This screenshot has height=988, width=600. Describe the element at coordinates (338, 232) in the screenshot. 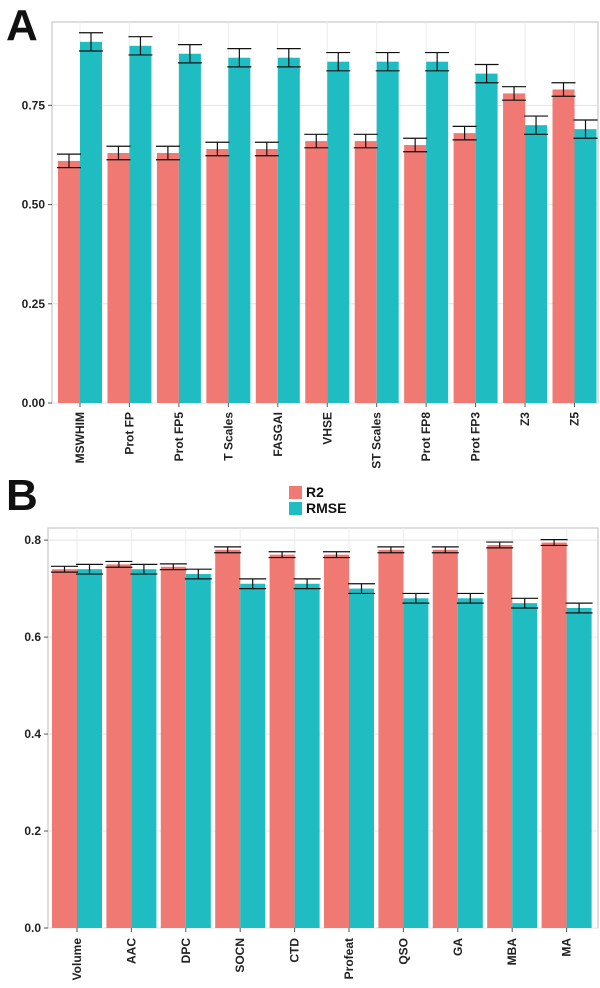

I see `bar-rmse-vhse` at that location.